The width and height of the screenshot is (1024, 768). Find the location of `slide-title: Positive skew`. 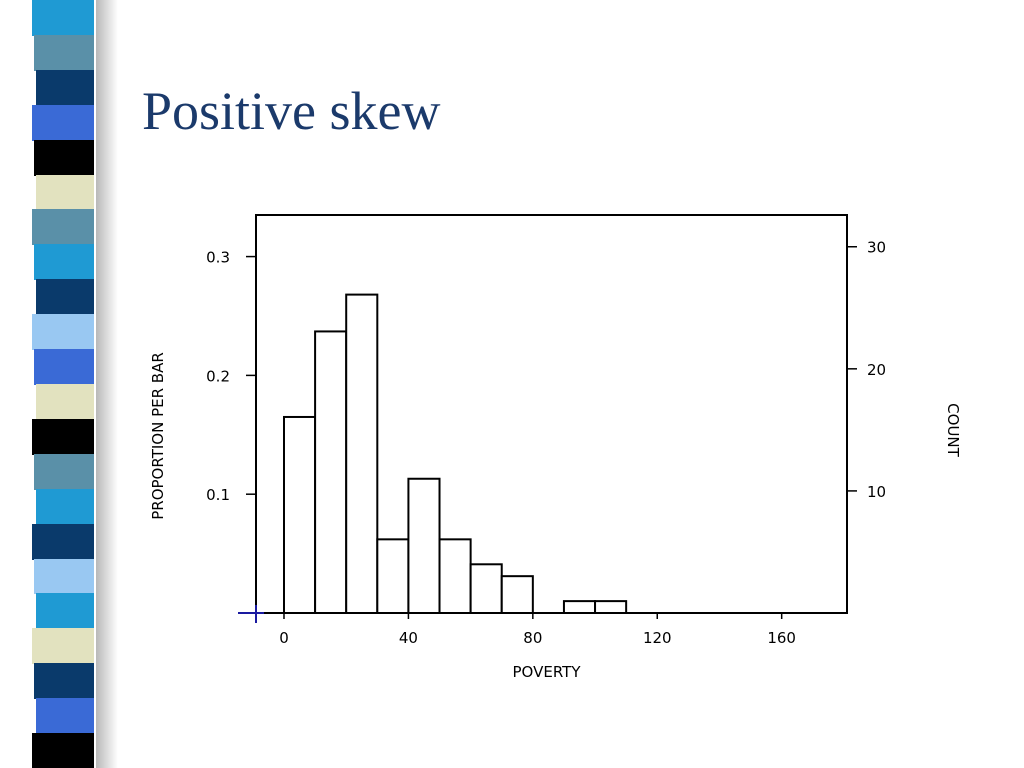

slide-title: Positive skew is located at coordinates (291, 111).